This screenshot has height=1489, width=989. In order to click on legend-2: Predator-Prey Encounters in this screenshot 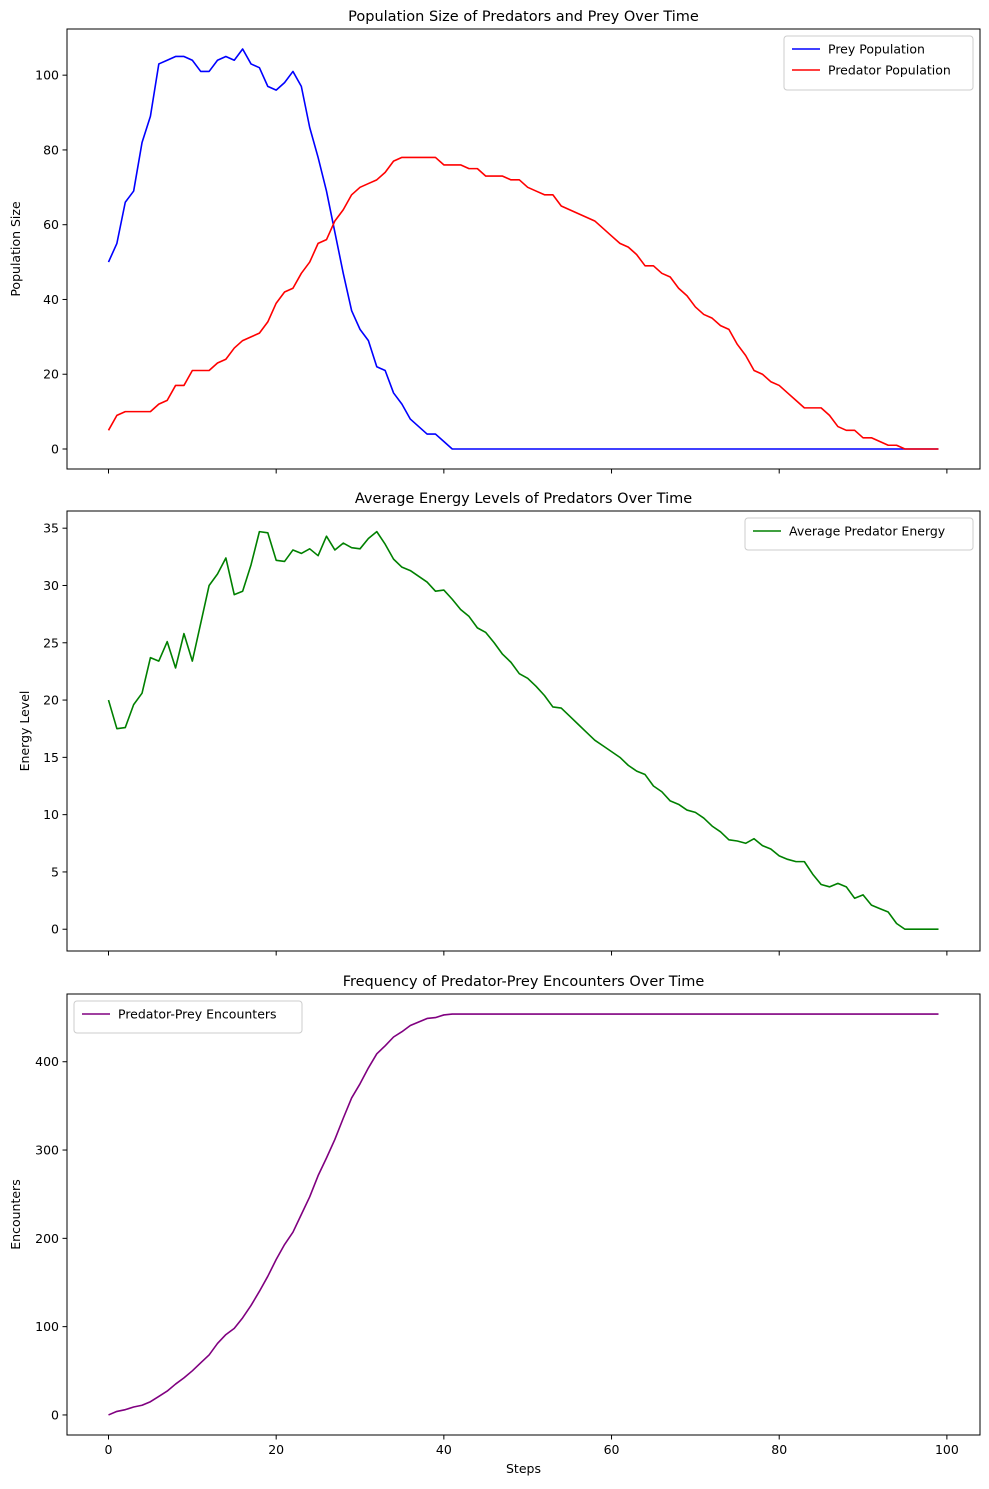, I will do `click(188, 1017)`.